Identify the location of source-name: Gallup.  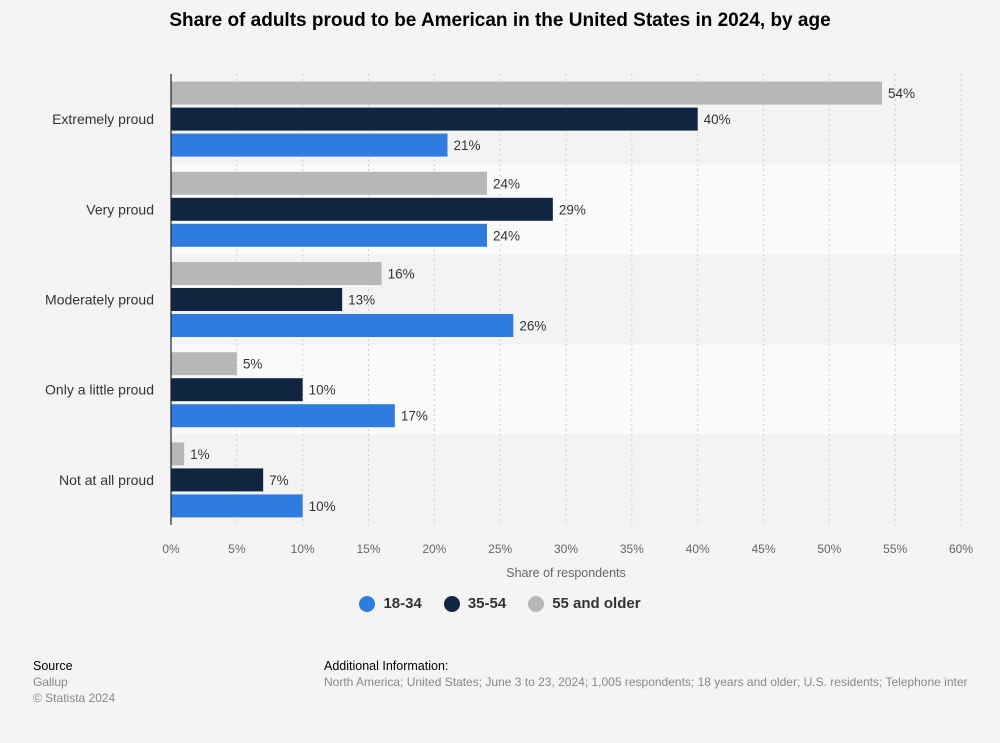
(50, 682).